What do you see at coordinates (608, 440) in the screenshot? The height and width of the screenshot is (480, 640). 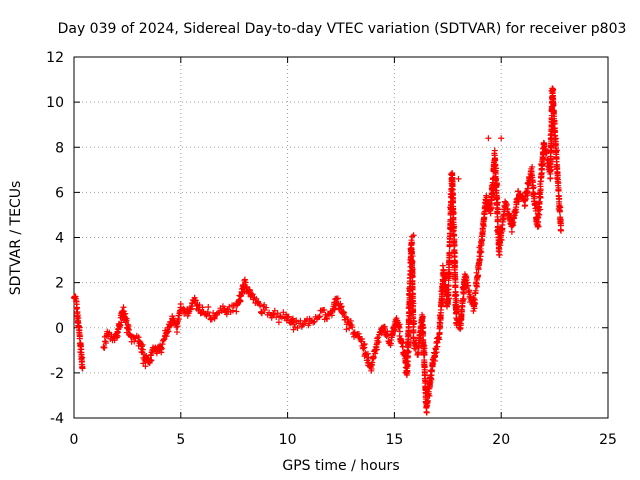 I see `x-tick-label: 25` at bounding box center [608, 440].